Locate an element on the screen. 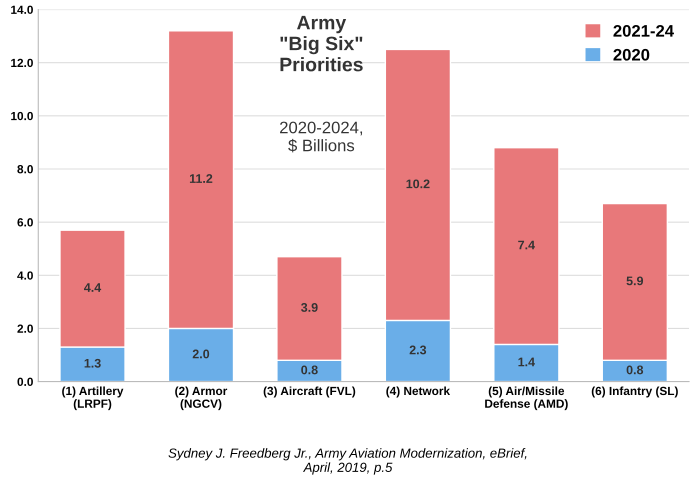 Image resolution: width=696 pixels, height=477 pixels. data-label: 2.0 is located at coordinates (201, 354).